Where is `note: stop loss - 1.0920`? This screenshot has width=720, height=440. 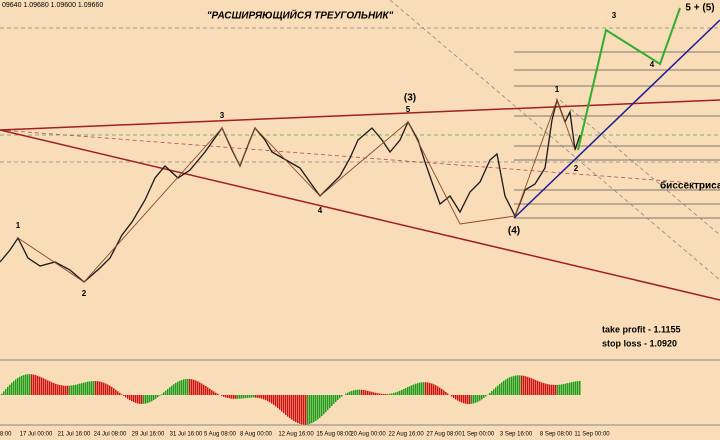 note: stop loss - 1.0920 is located at coordinates (639, 343).